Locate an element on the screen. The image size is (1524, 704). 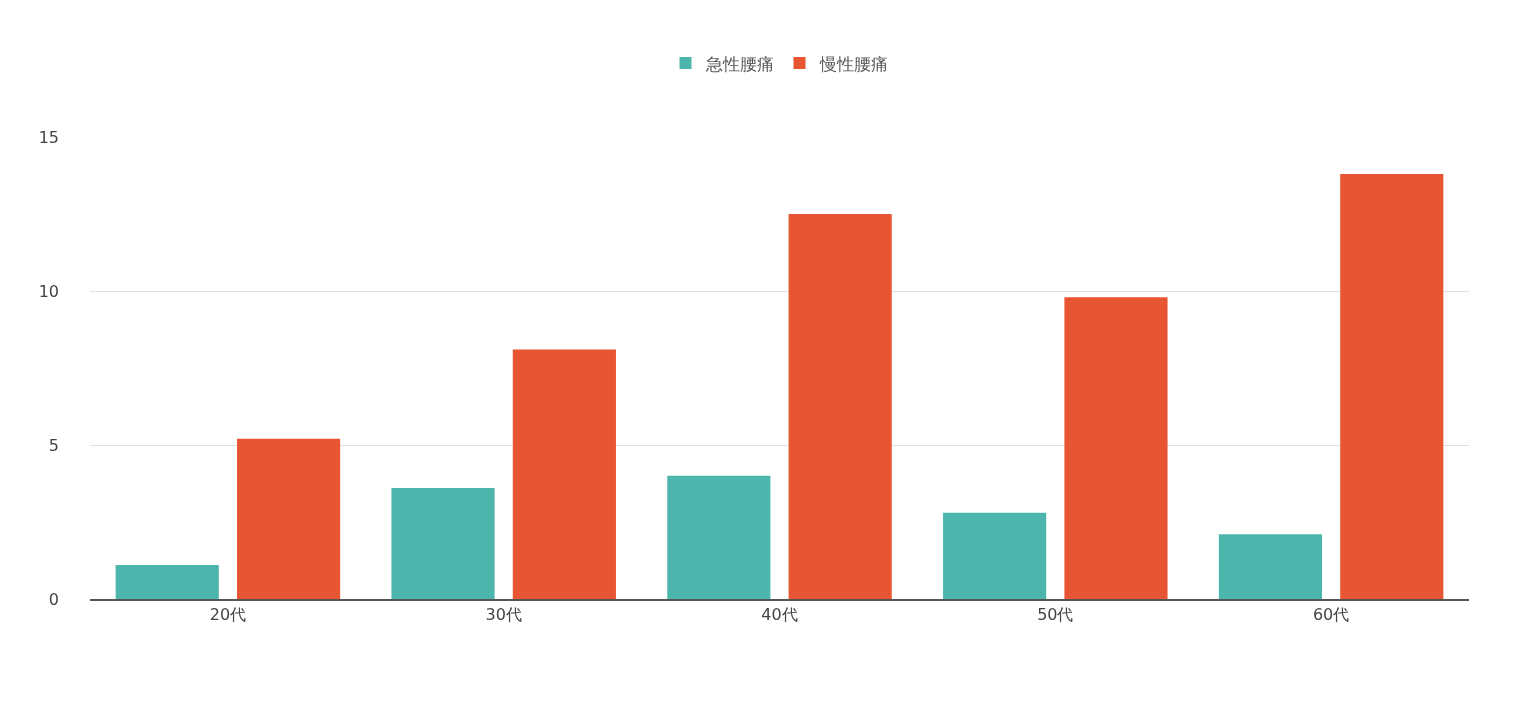
y-tick-label: 0 is located at coordinates (53, 599).